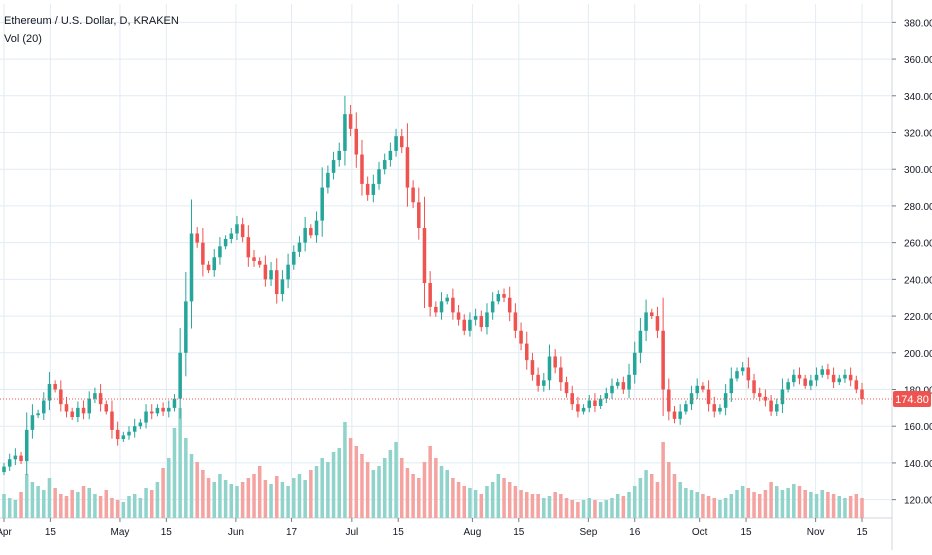  I want to click on time-tick-label: May, so click(119, 532).